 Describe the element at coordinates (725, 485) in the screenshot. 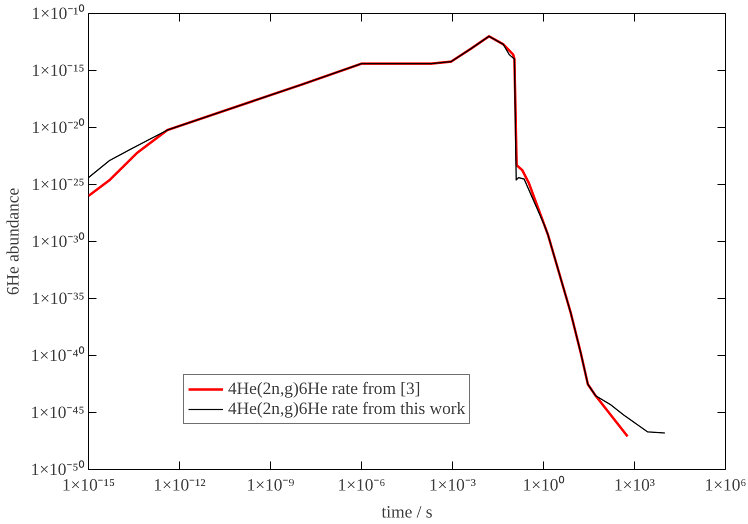

I see `x-tick-label: 1×10⁶` at that location.